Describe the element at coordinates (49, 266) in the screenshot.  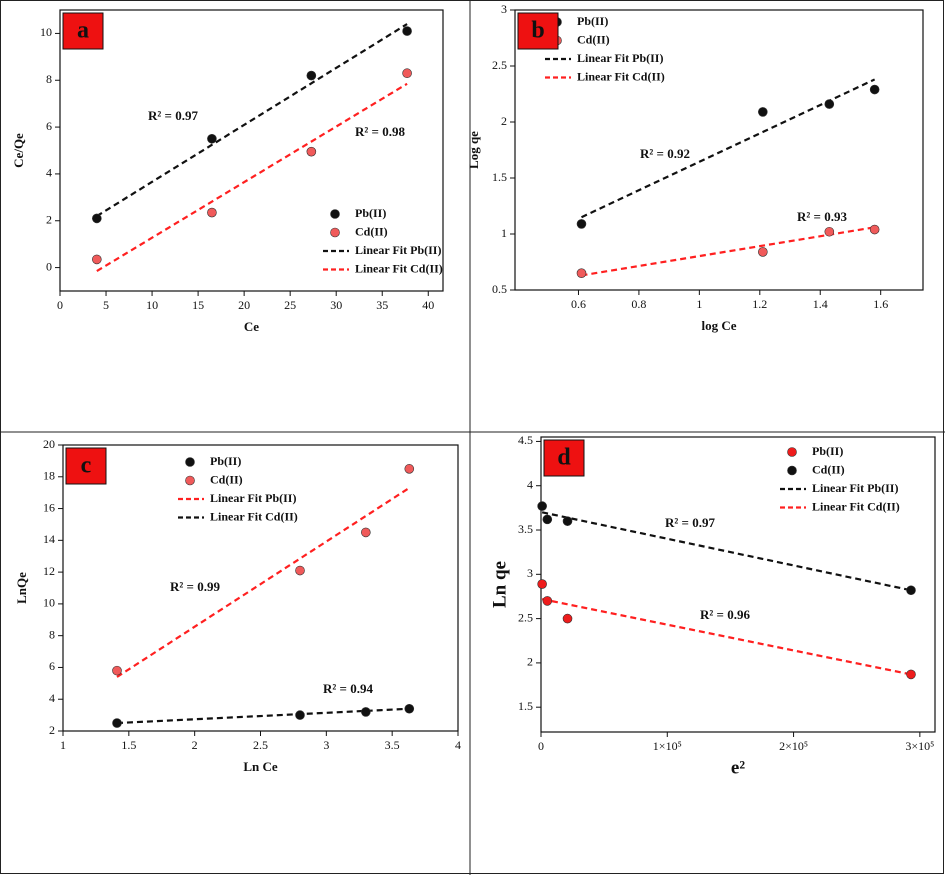
I see `y-tick-label: 0` at that location.